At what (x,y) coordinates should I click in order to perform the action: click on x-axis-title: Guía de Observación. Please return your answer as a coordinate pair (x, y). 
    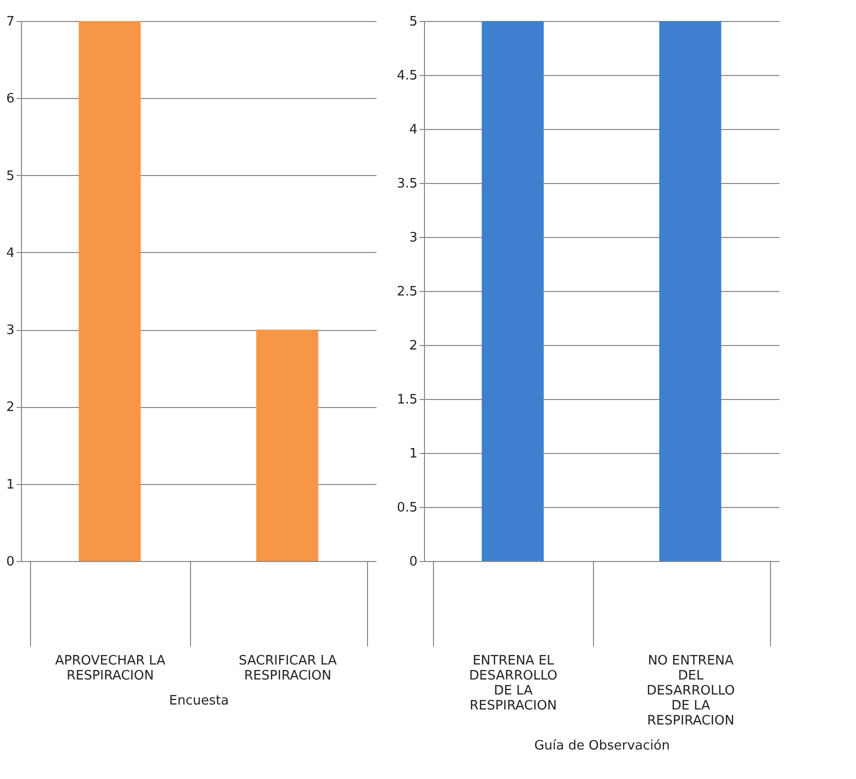
    Looking at the image, I should click on (602, 746).